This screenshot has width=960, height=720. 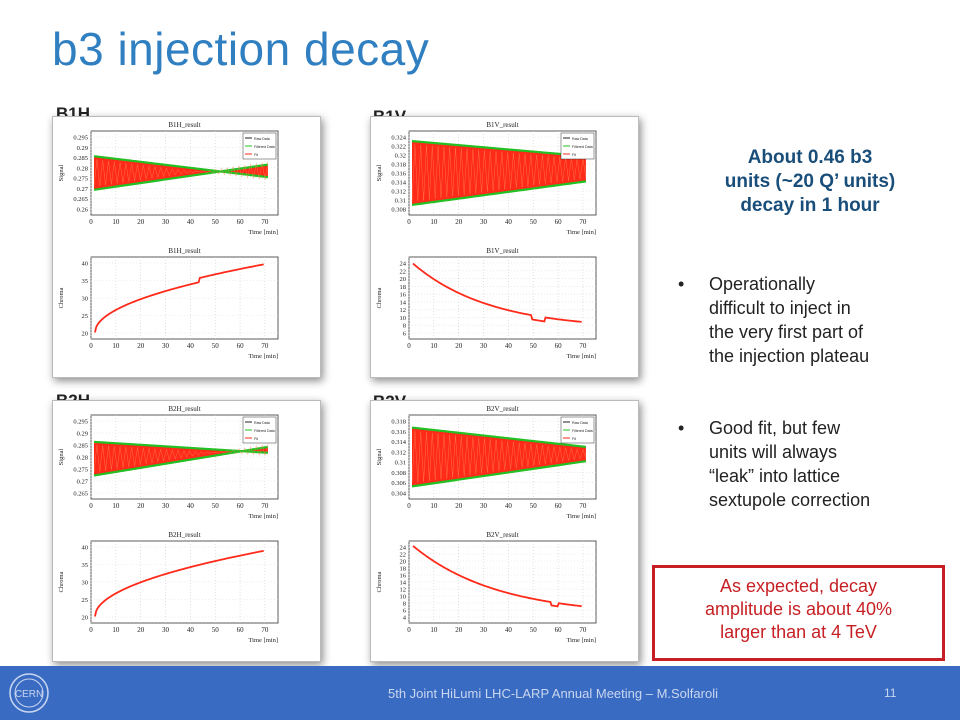 I want to click on callout-line: As expected, decay, so click(x=798, y=586).